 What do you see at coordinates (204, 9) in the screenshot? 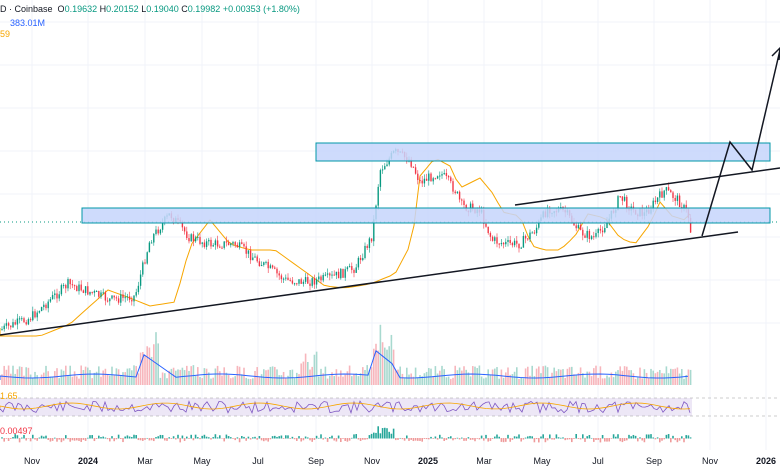
I see `close-value: 0.19982` at bounding box center [204, 9].